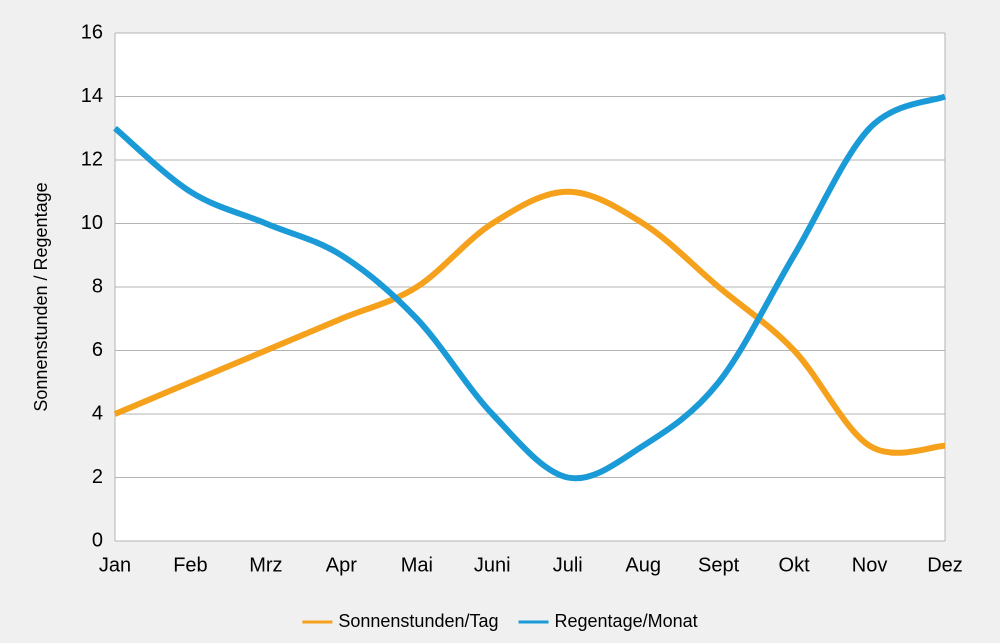 The width and height of the screenshot is (1000, 643). Describe the element at coordinates (97, 413) in the screenshot. I see `y-tick-label: 4` at that location.